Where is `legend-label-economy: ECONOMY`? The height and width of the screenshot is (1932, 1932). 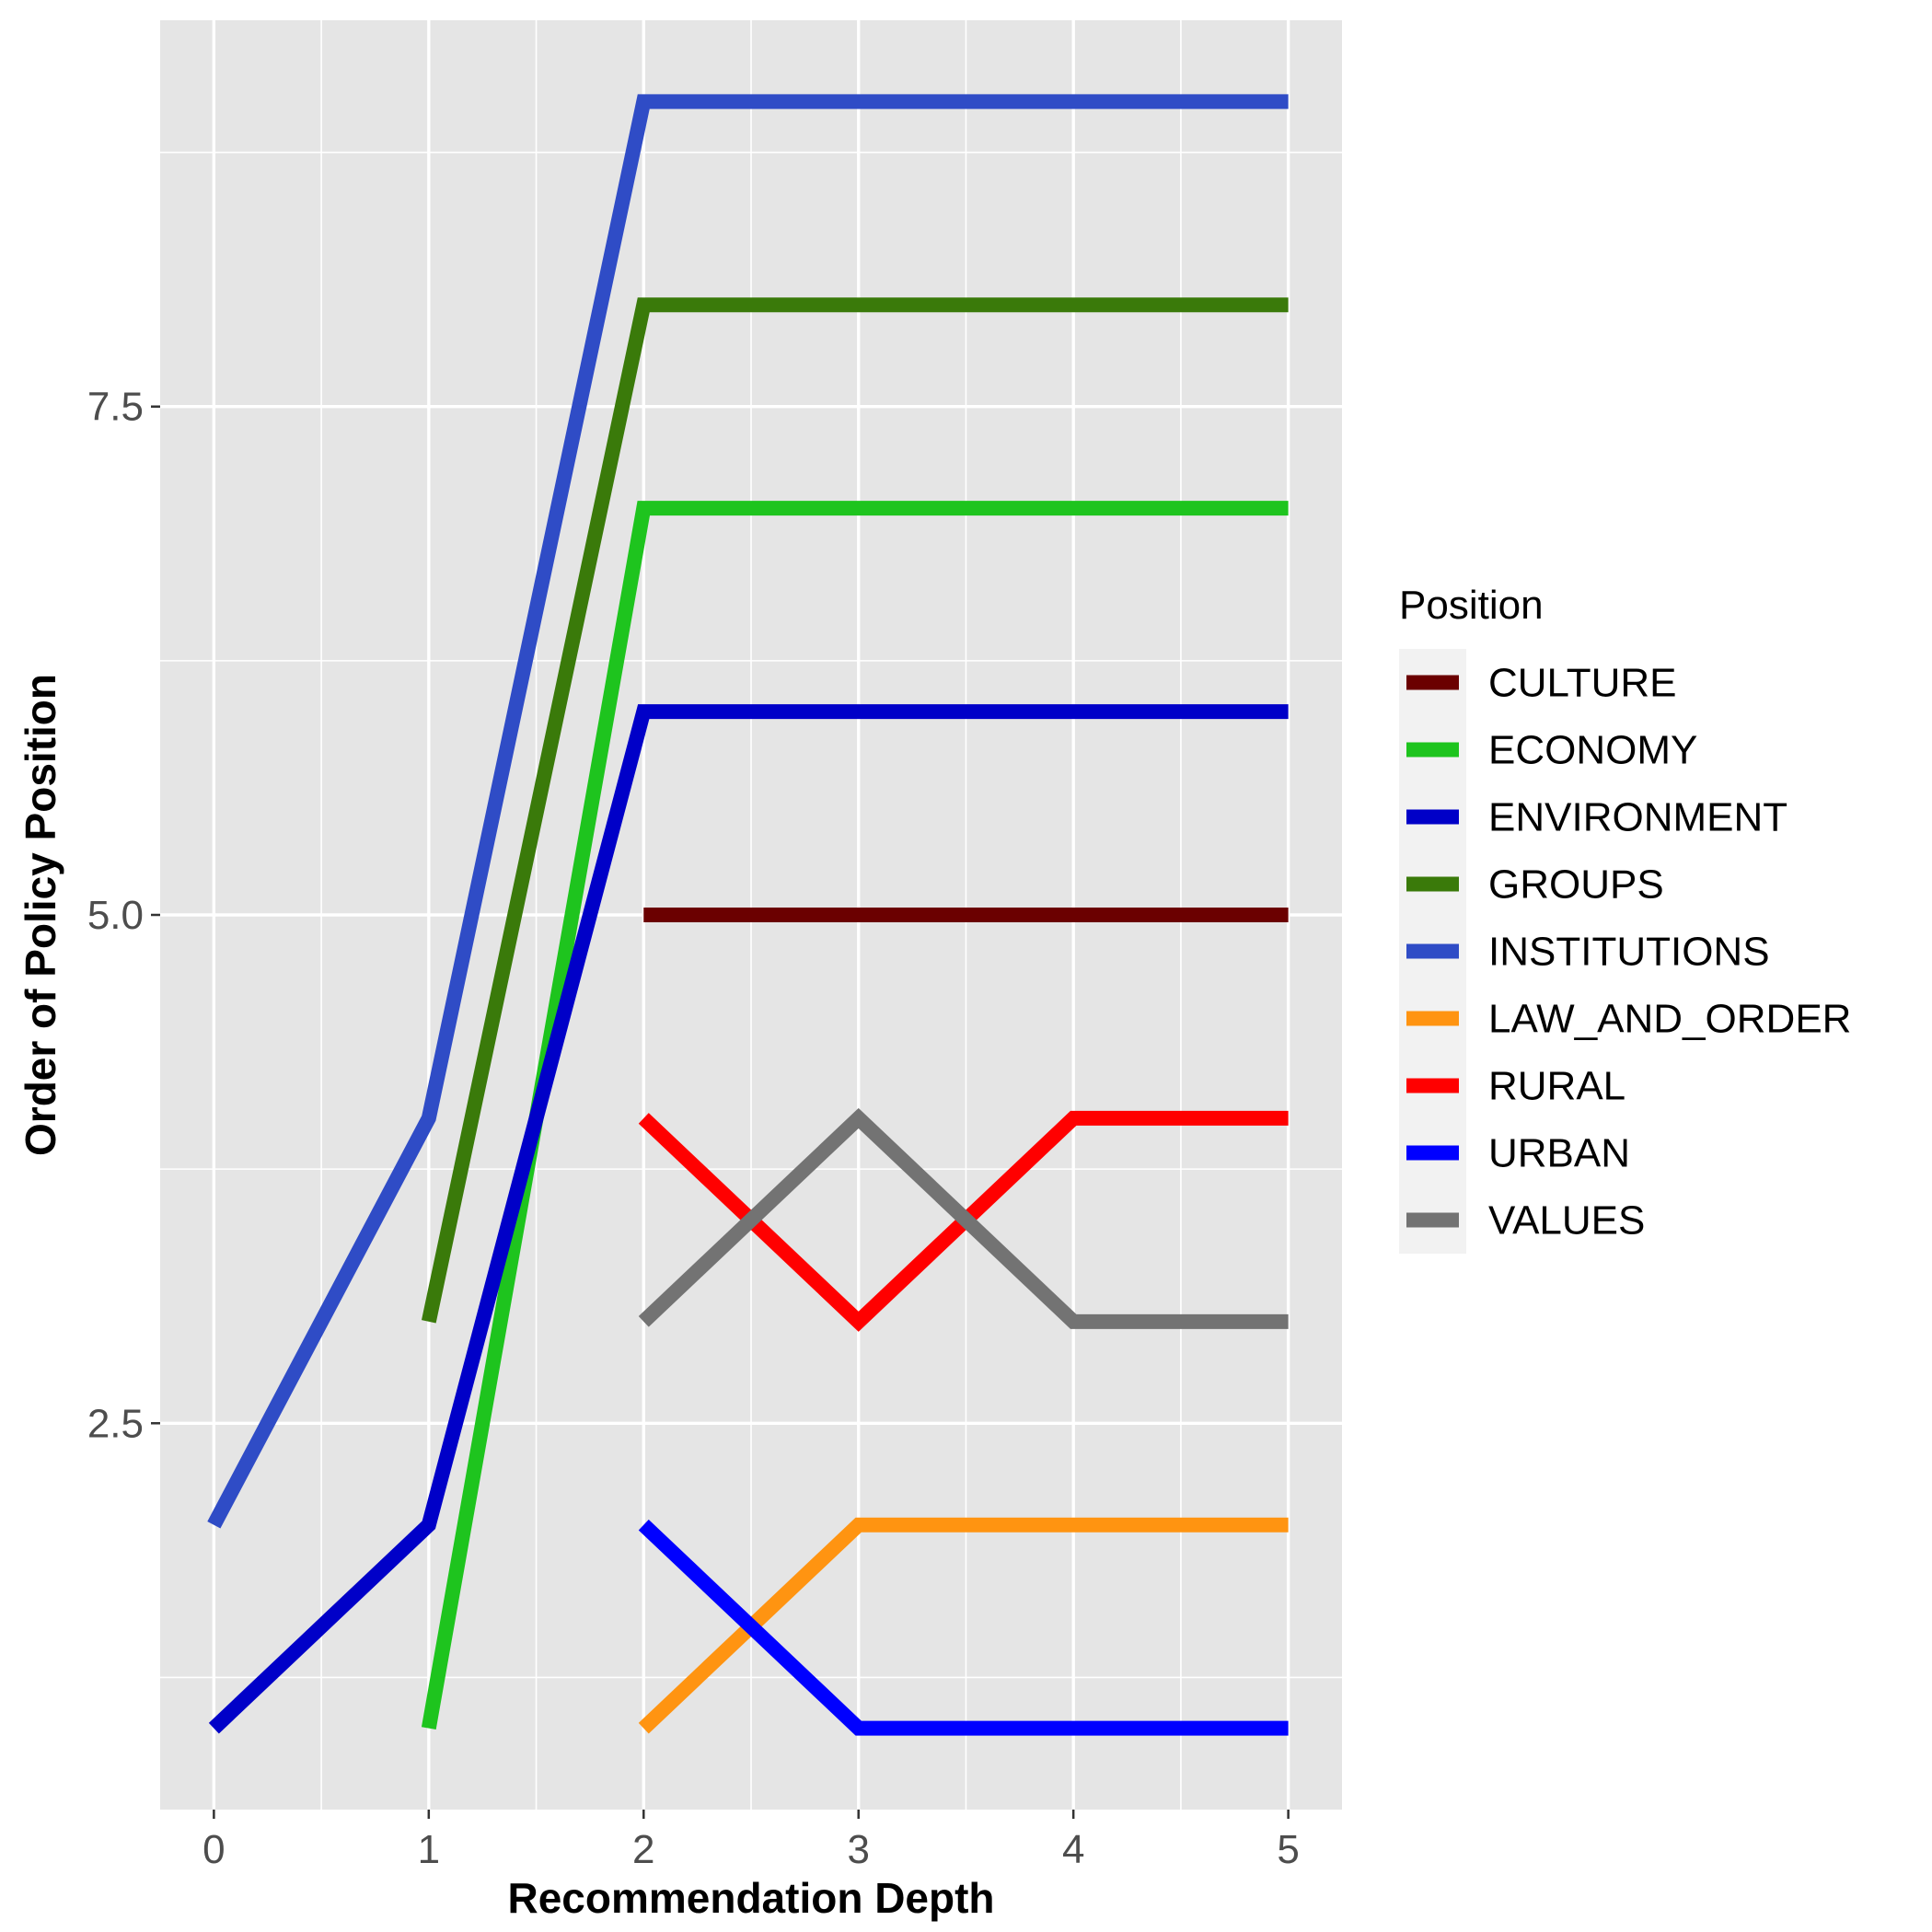
legend-label-economy: ECONOMY is located at coordinates (1593, 751).